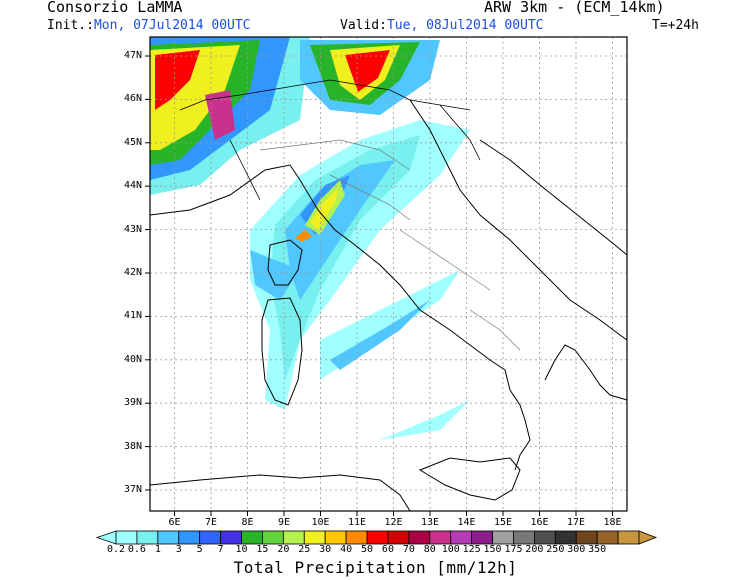 The height and width of the screenshot is (580, 751). Describe the element at coordinates (576, 549) in the screenshot. I see `colorbar-level-label: 300` at that location.